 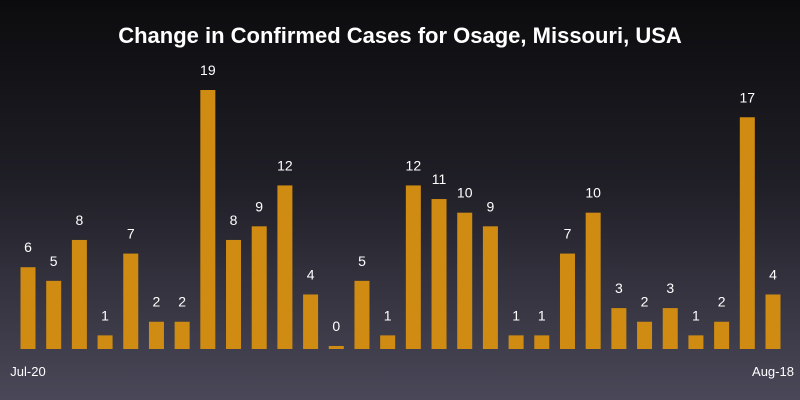 What do you see at coordinates (27, 371) in the screenshot?
I see `x-tick-label-start: Jul-20` at bounding box center [27, 371].